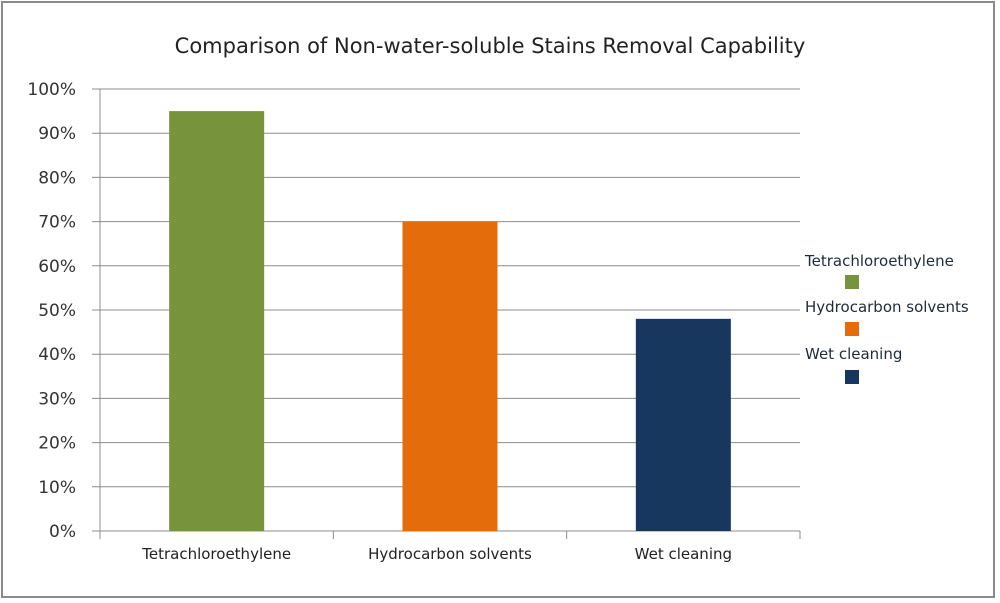 The image size is (1000, 603). Describe the element at coordinates (57, 223) in the screenshot. I see `y-tick-label: 70%` at that location.